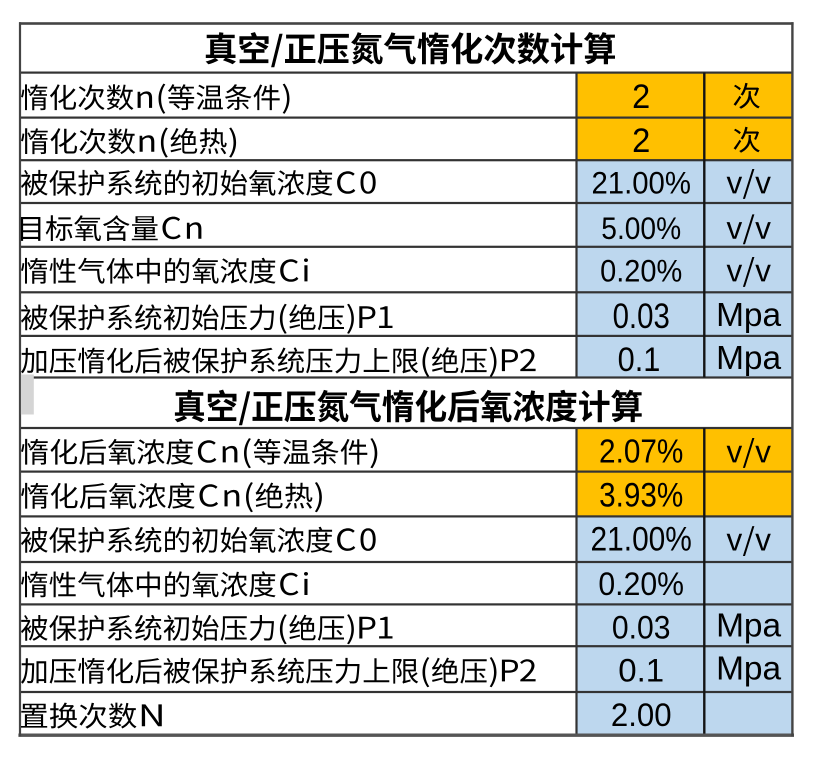 This screenshot has width=814, height=764. I want to click on svg-text: 5.00%, so click(641, 228).